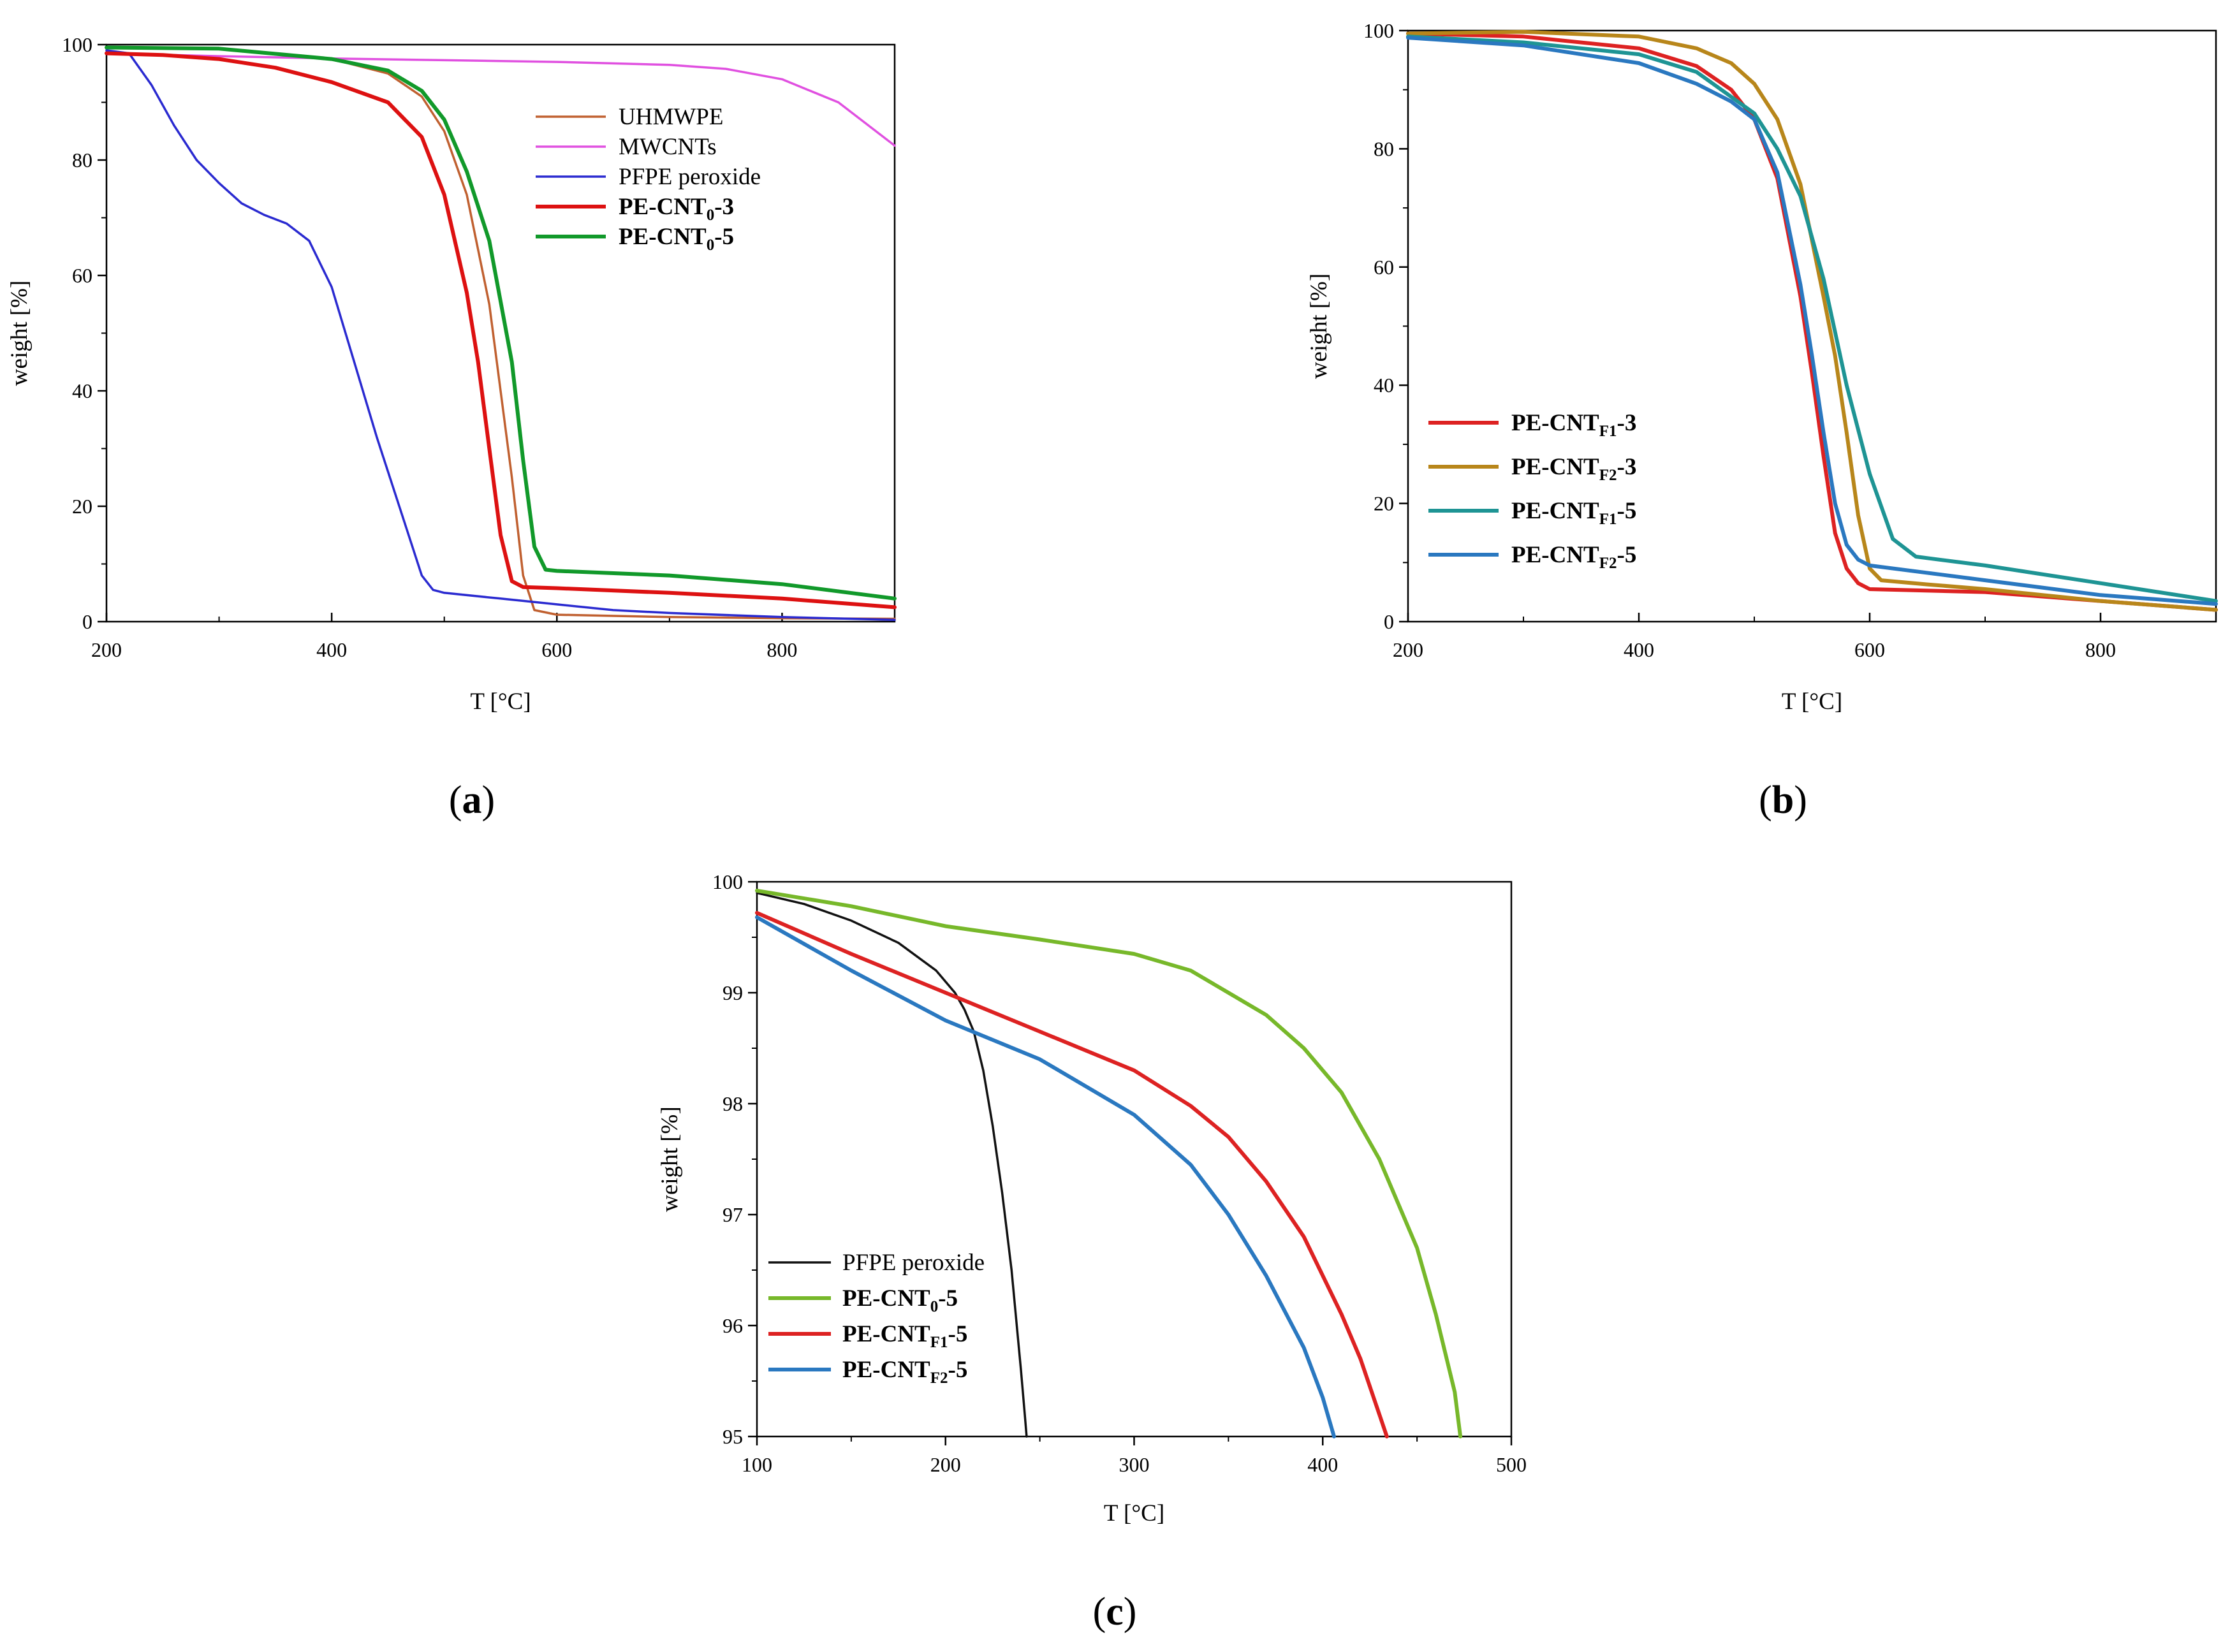 The height and width of the screenshot is (1652, 2230). I want to click on y-tick-label: 97, so click(733, 1215).